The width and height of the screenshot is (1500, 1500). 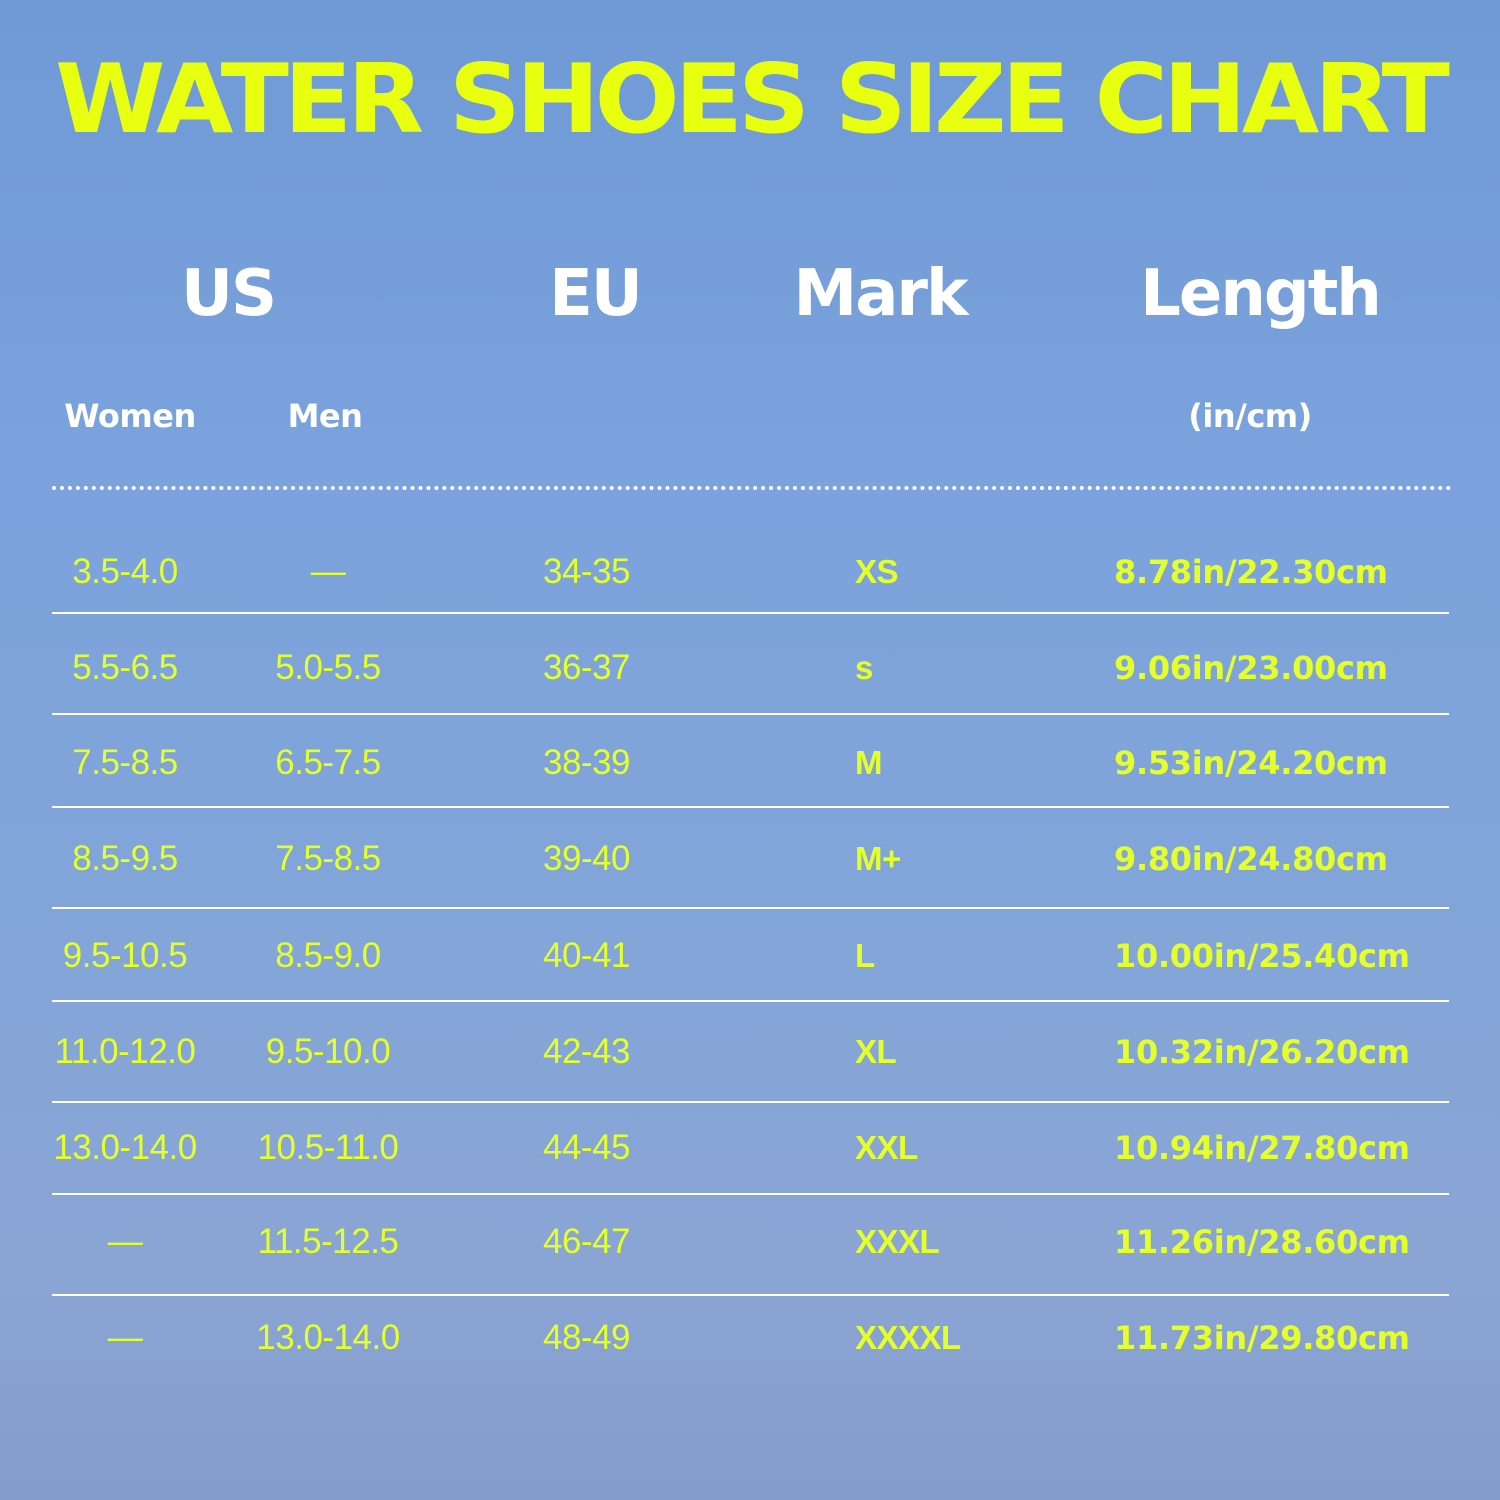 I want to click on cell-women: 11.0-12.0, so click(x=125, y=1051).